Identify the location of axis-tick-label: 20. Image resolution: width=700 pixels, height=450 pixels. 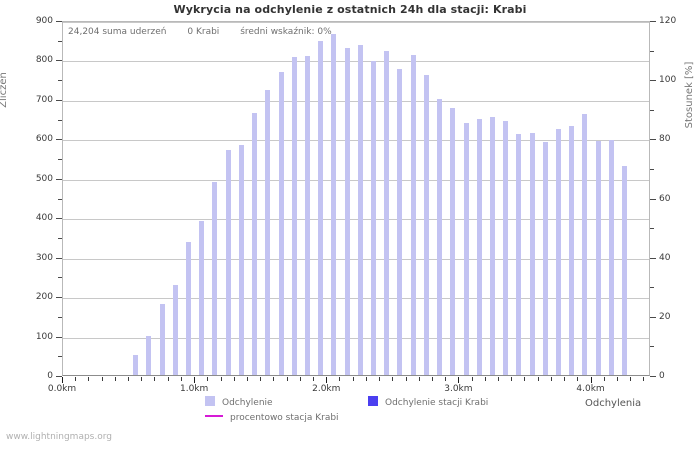
(665, 316).